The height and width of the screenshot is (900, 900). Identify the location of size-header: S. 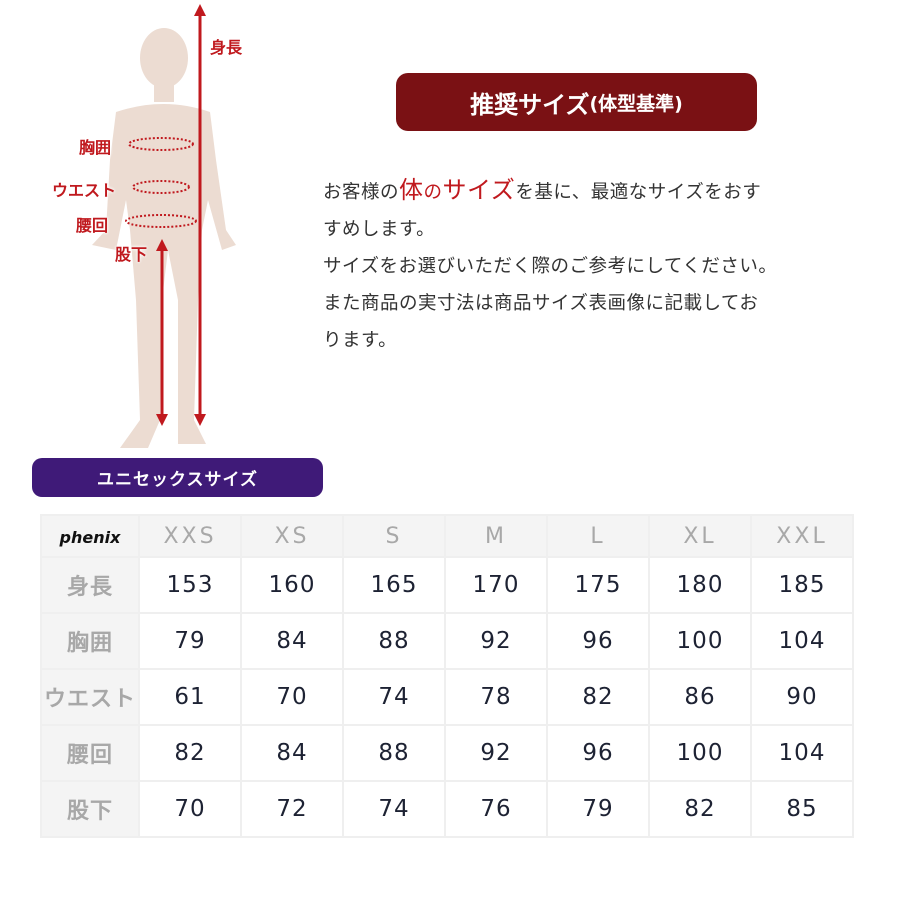
(394, 536).